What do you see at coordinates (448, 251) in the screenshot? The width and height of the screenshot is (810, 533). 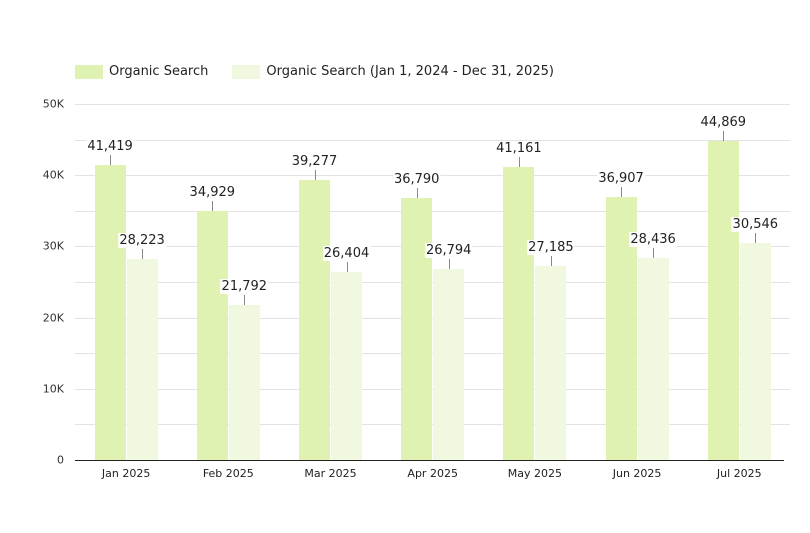 I see `data-label: 26,794` at bounding box center [448, 251].